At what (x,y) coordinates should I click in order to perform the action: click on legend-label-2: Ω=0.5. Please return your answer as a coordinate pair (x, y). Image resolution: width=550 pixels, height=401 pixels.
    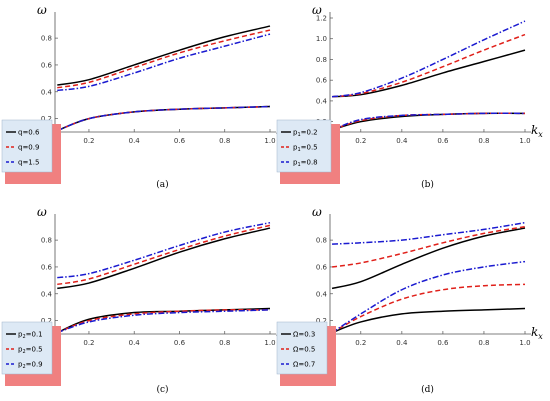
    Looking at the image, I should click on (304, 350).